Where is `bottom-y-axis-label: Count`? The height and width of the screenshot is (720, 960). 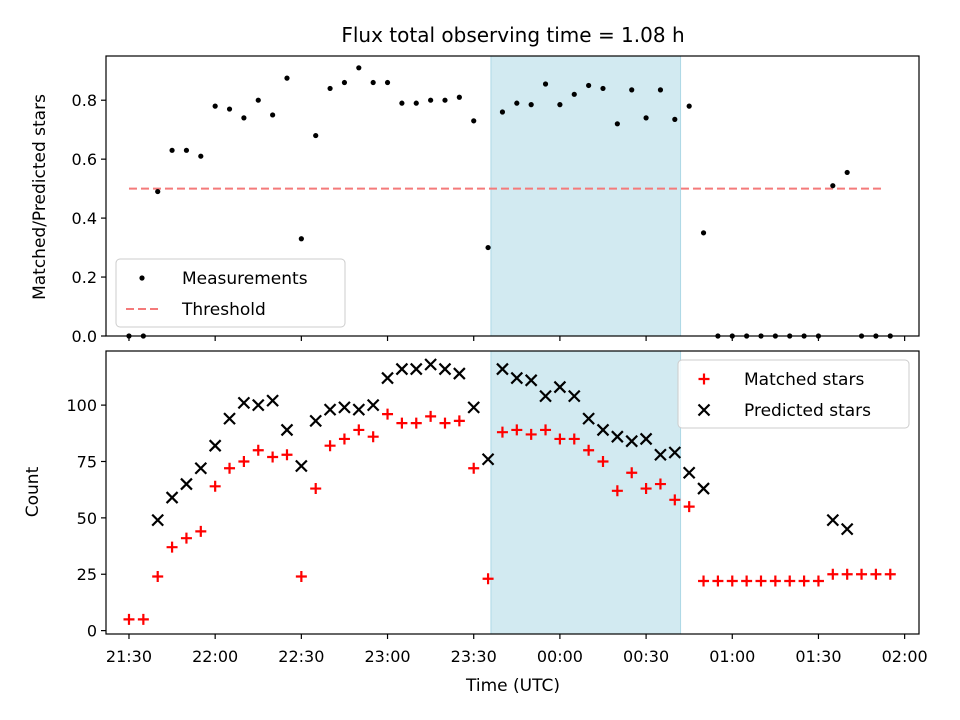
bottom-y-axis-label: Count is located at coordinates (33, 491).